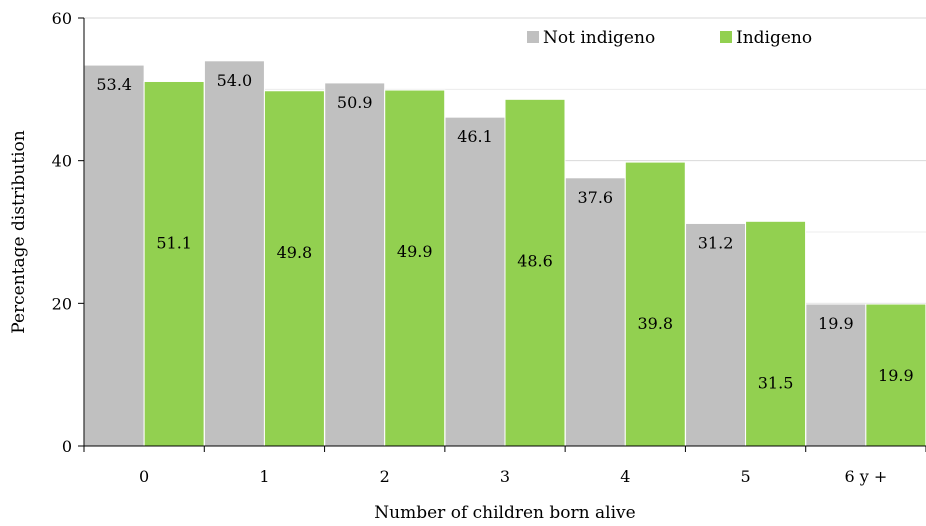 Image resolution: width=926 pixels, height=526 pixels. Describe the element at coordinates (625, 476) in the screenshot. I see `x-tick-label: 4` at that location.